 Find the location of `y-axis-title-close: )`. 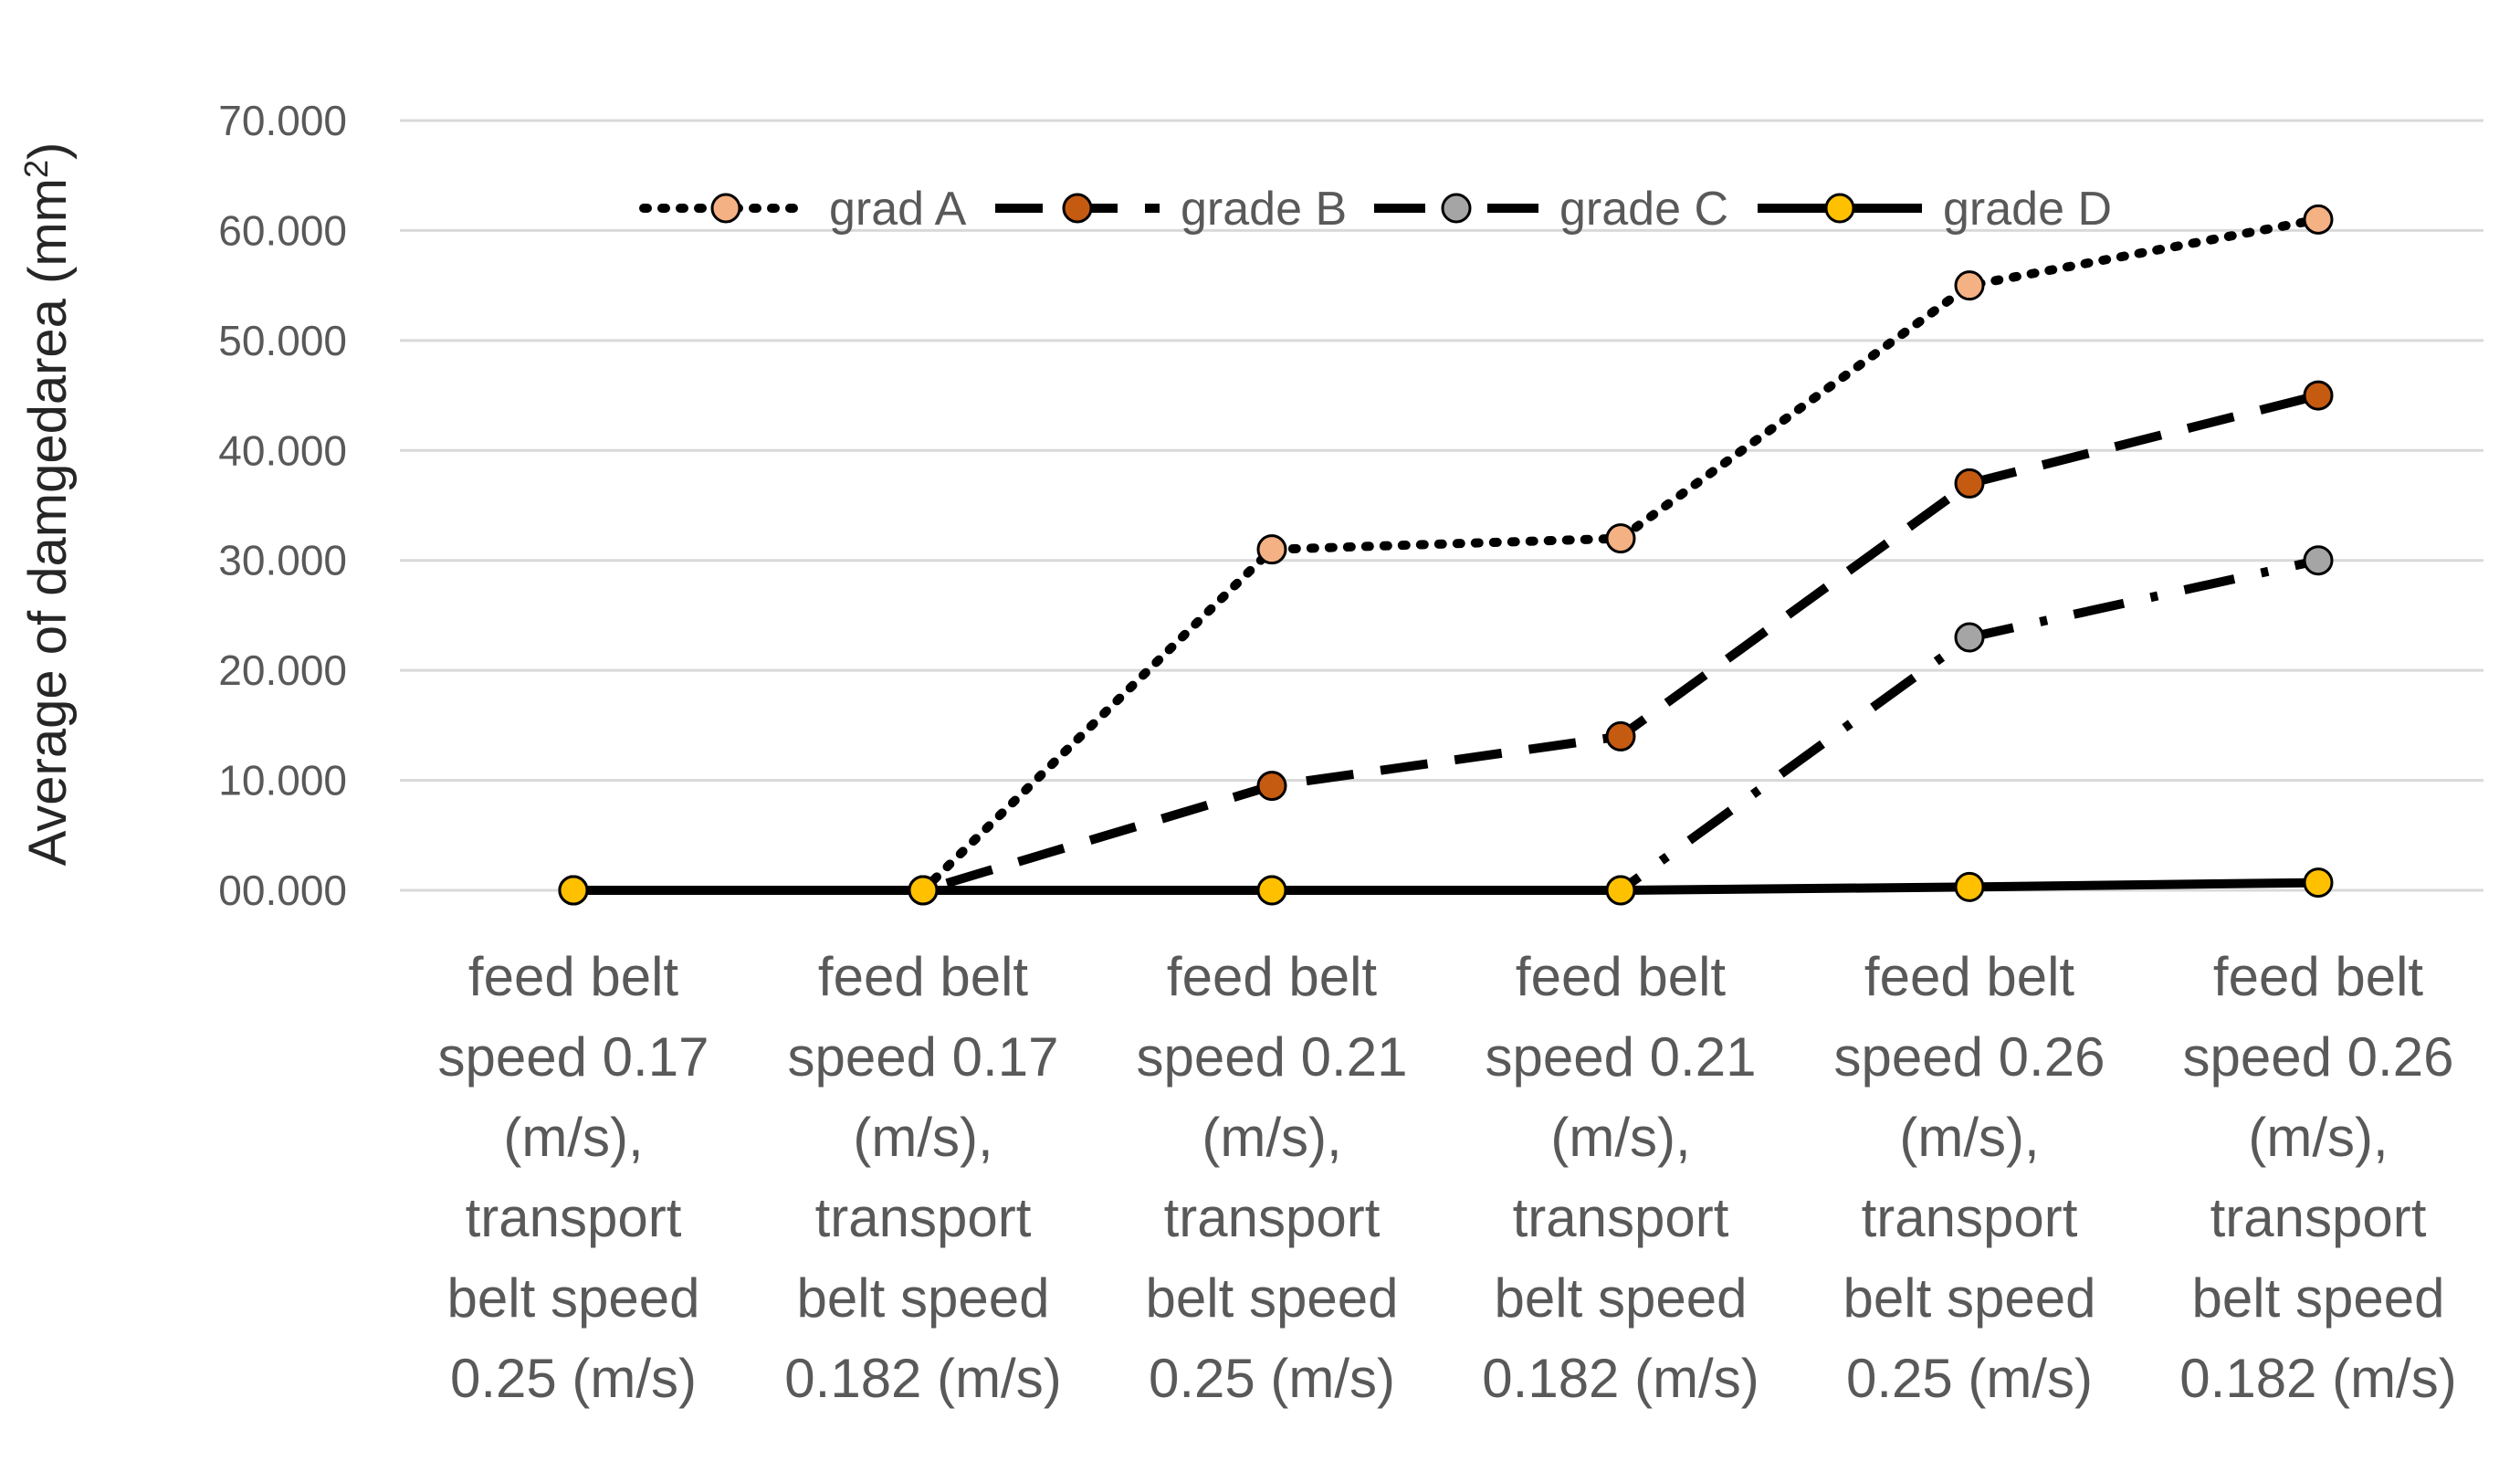

y-axis-title-close: ) is located at coordinates (48, 151).